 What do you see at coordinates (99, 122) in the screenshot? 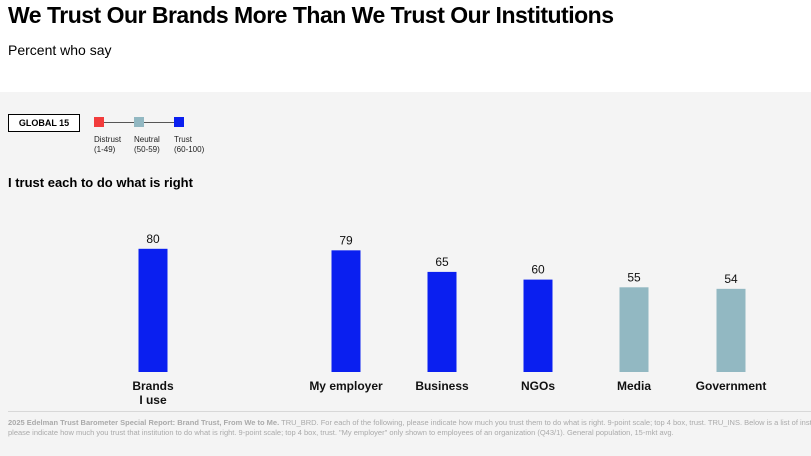
I see `legend-swatch-distrust` at bounding box center [99, 122].